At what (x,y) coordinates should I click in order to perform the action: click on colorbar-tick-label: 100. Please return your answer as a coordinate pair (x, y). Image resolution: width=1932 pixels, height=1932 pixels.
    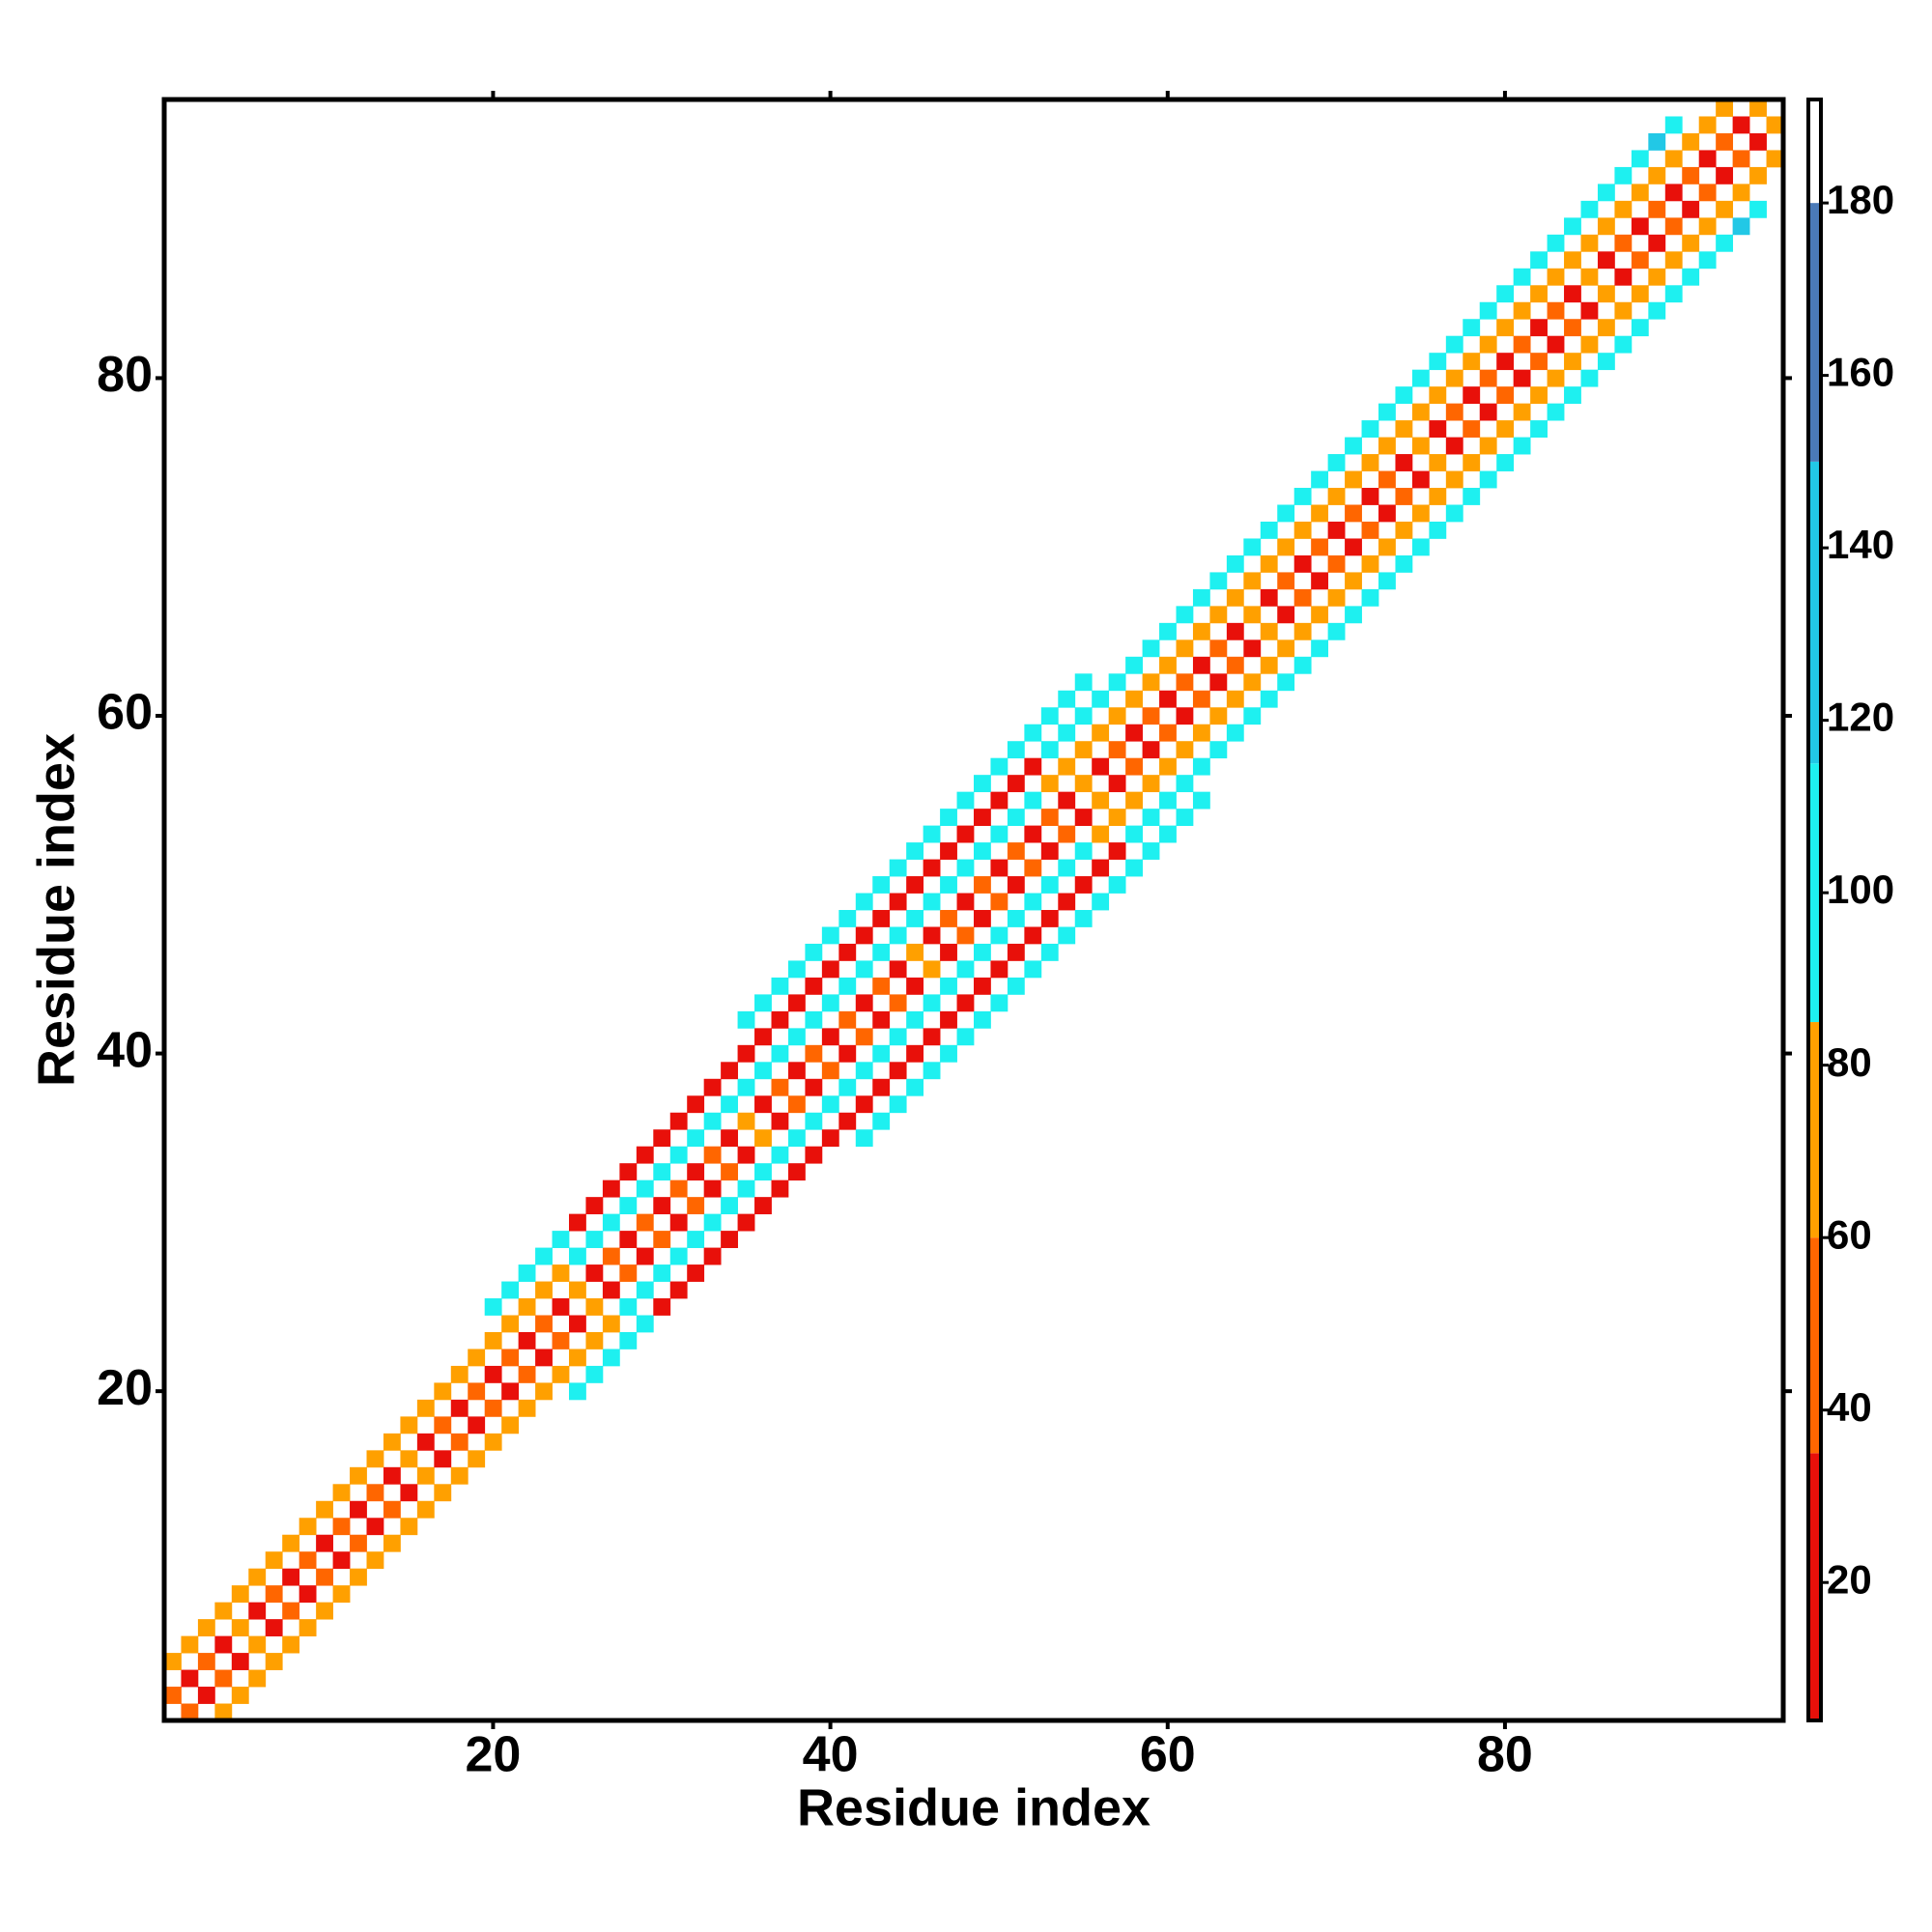
    Looking at the image, I should click on (1860, 889).